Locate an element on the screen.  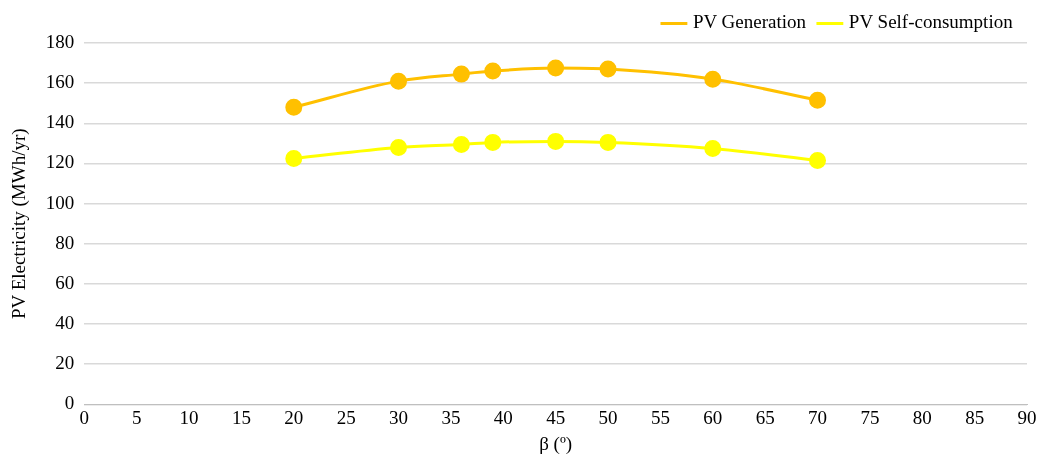
x-tick-label: 70 is located at coordinates (818, 417).